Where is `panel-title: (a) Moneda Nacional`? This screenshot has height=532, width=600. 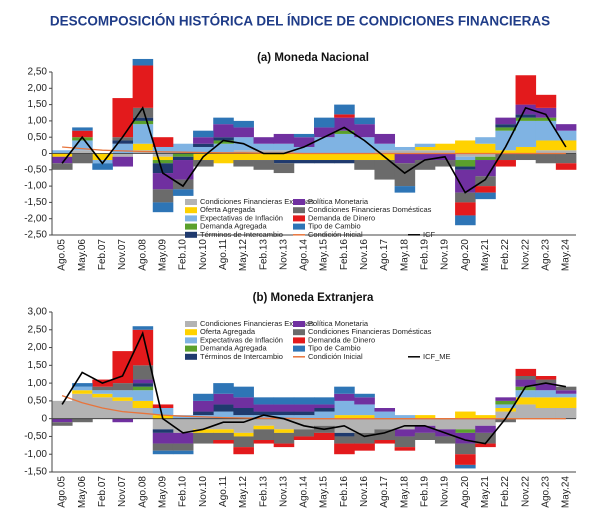 panel-title: (a) Moneda Nacional is located at coordinates (313, 58).